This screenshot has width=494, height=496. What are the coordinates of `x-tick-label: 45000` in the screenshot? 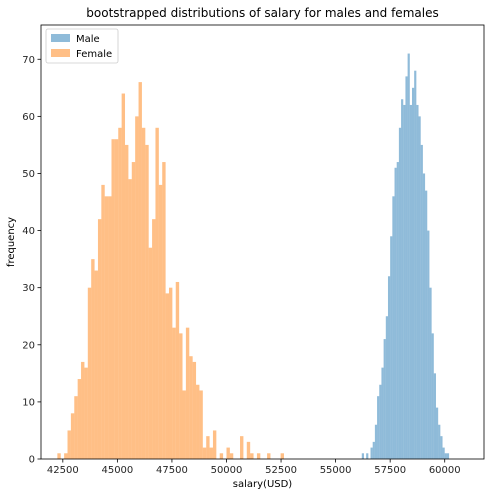 It's located at (117, 470).